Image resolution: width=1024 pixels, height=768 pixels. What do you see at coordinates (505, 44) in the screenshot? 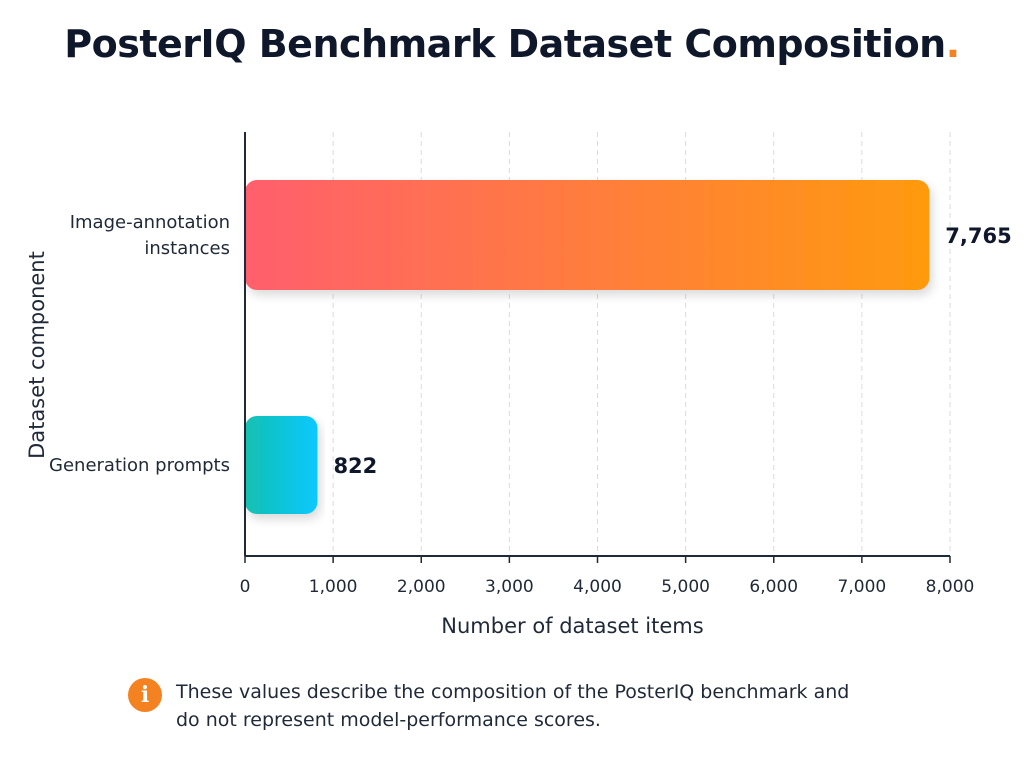
I see `chart-title-text: PosterIQ Benchmark Dataset Composition` at bounding box center [505, 44].